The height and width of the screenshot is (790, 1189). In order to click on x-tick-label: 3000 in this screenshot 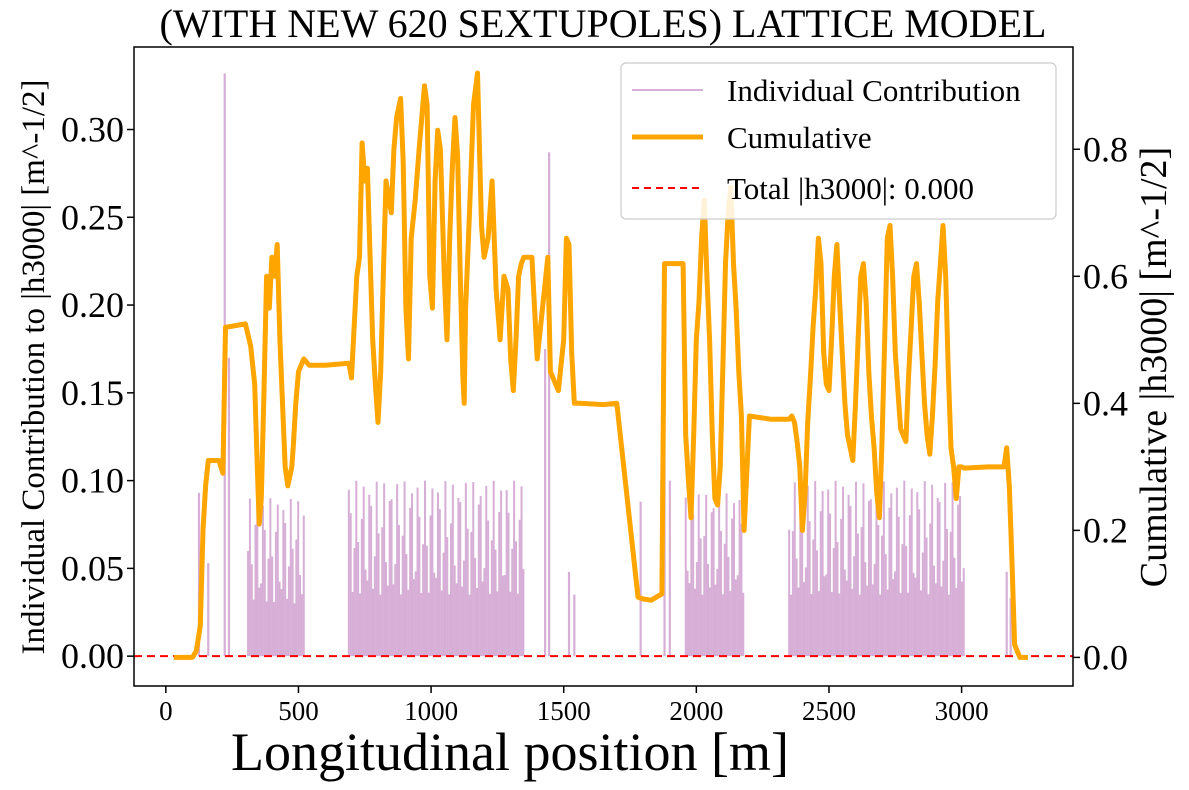, I will do `click(962, 711)`.